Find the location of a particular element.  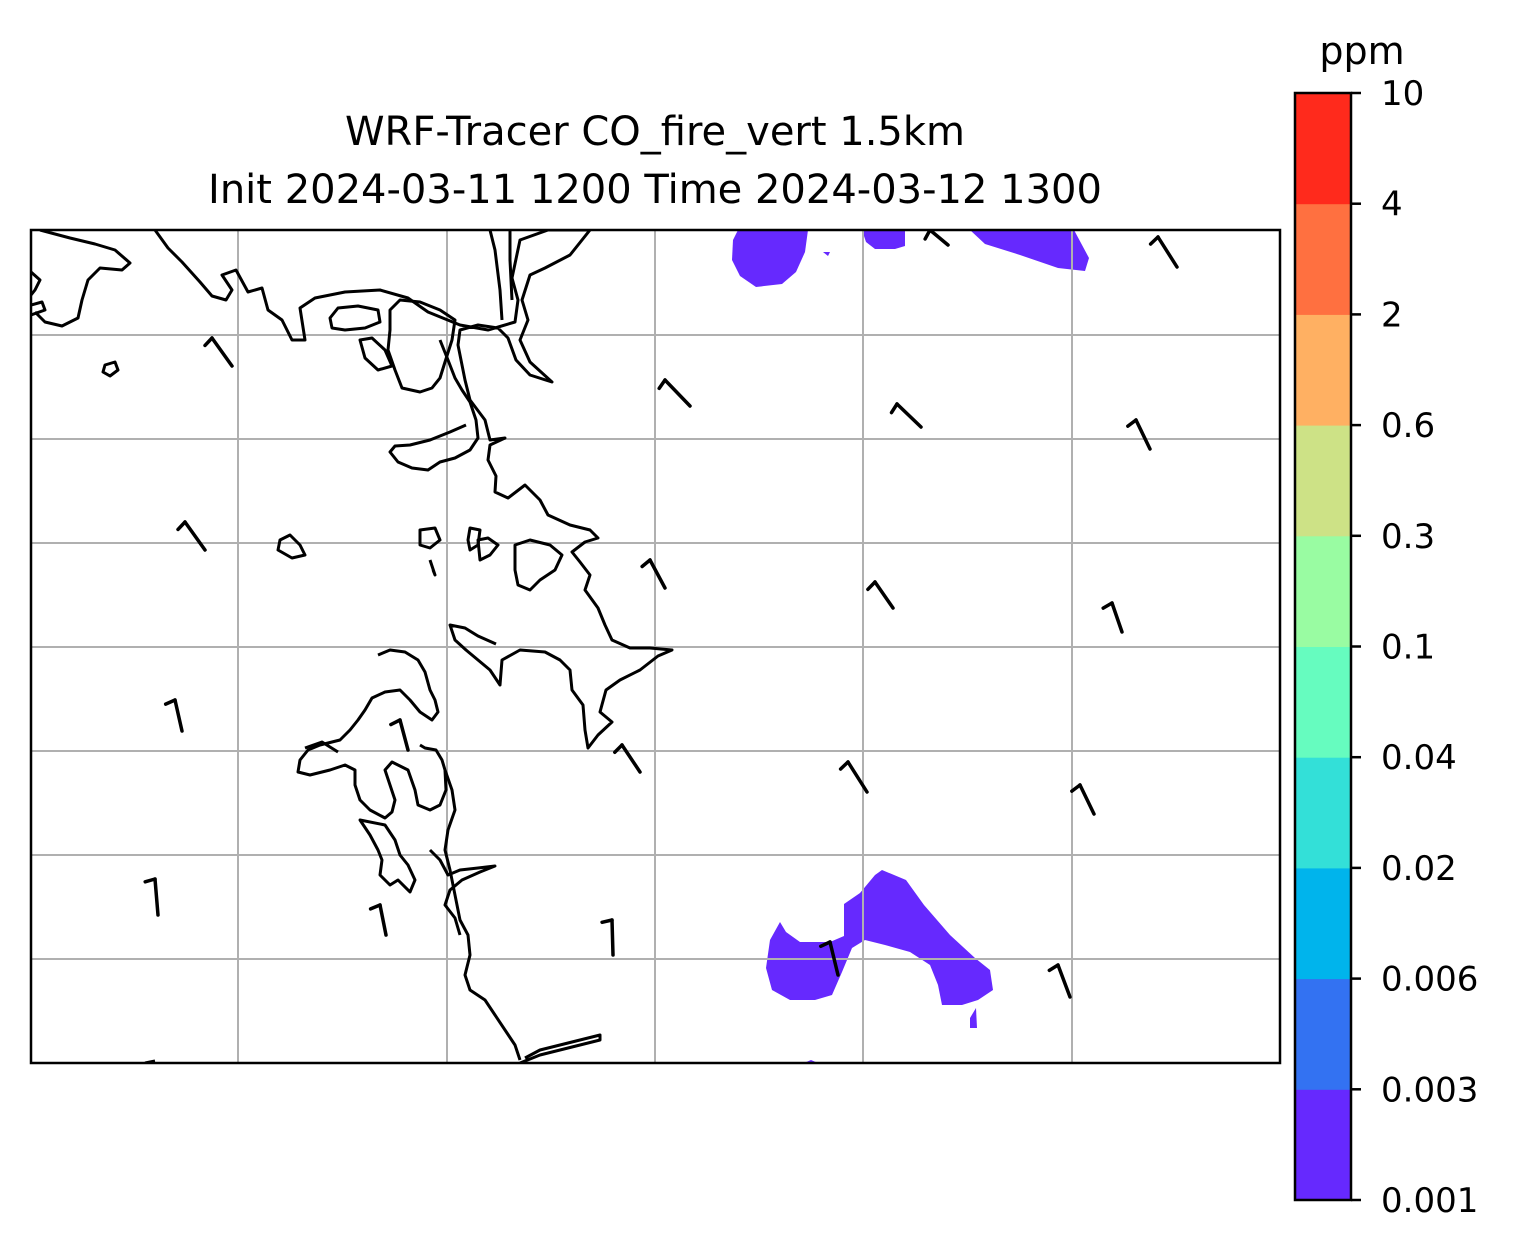

colorbar-tick-label: 2 is located at coordinates (1392, 315).